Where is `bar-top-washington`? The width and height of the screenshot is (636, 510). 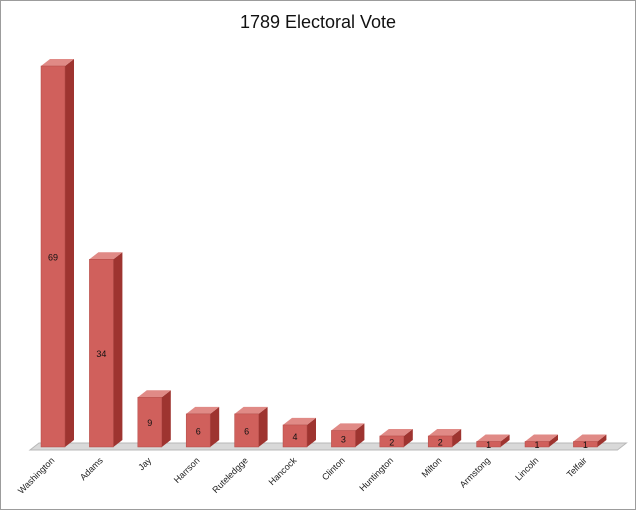 bar-top-washington is located at coordinates (57, 62).